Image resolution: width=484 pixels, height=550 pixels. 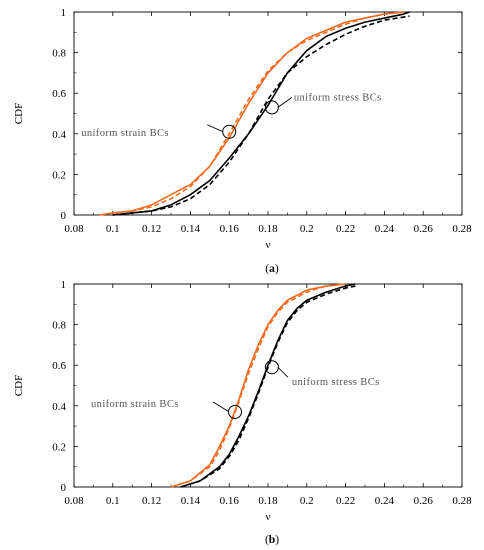 I want to click on series-line-black-solid, so click(x=268, y=385).